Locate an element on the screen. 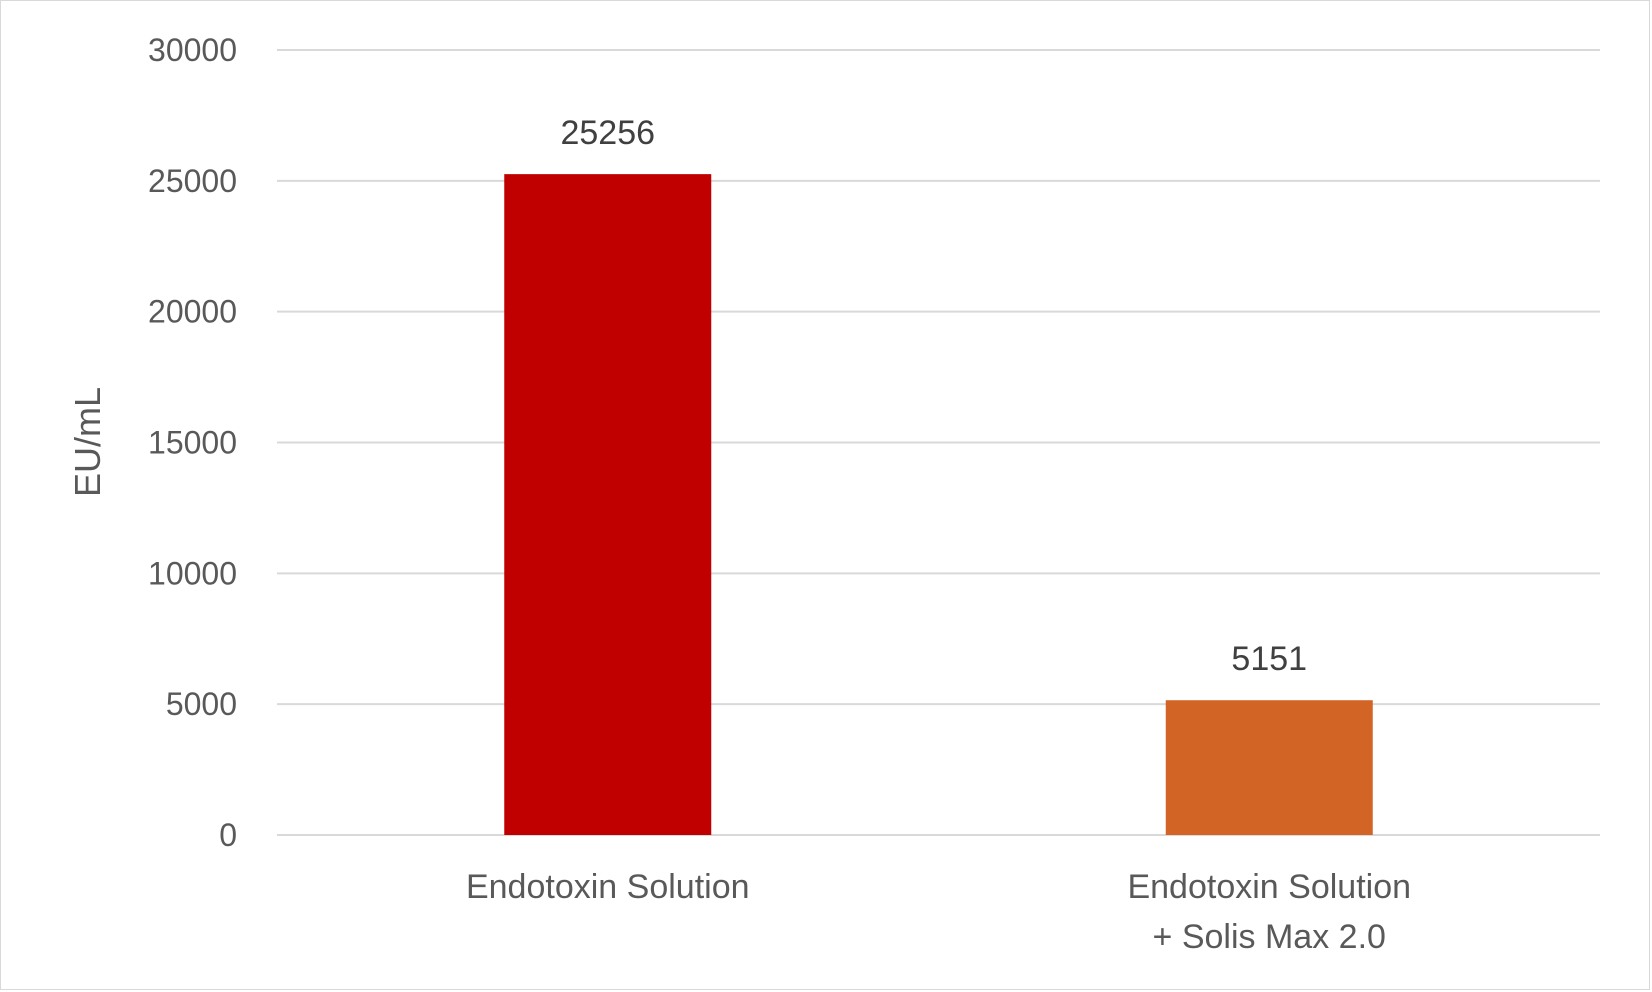 This screenshot has height=992, width=1652. category-label-1-line-1: Endotoxin Solution is located at coordinates (608, 887).